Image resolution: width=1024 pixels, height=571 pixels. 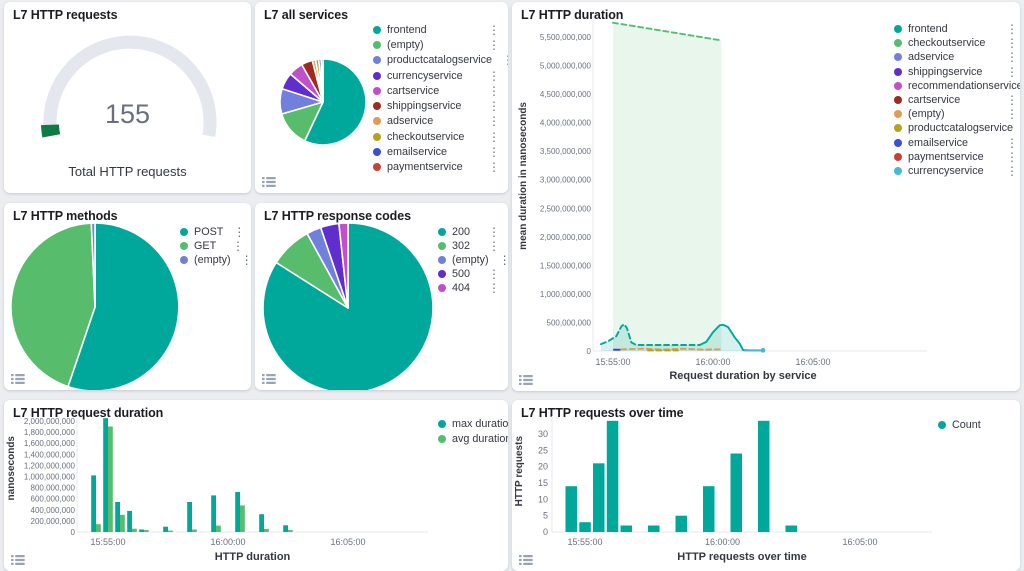 I want to click on legend-item: avg duration, so click(x=473, y=438).